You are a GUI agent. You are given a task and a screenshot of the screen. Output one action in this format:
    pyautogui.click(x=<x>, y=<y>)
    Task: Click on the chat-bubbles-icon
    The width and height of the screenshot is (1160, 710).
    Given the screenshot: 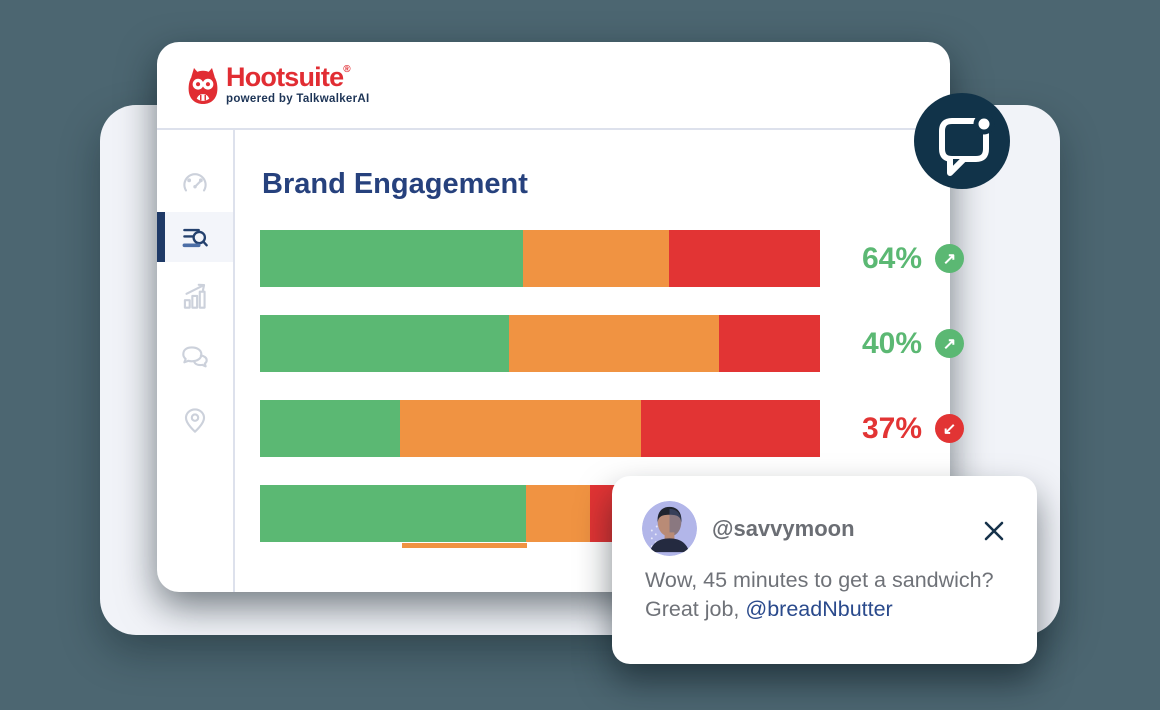 What is the action you would take?
    pyautogui.click(x=195, y=357)
    